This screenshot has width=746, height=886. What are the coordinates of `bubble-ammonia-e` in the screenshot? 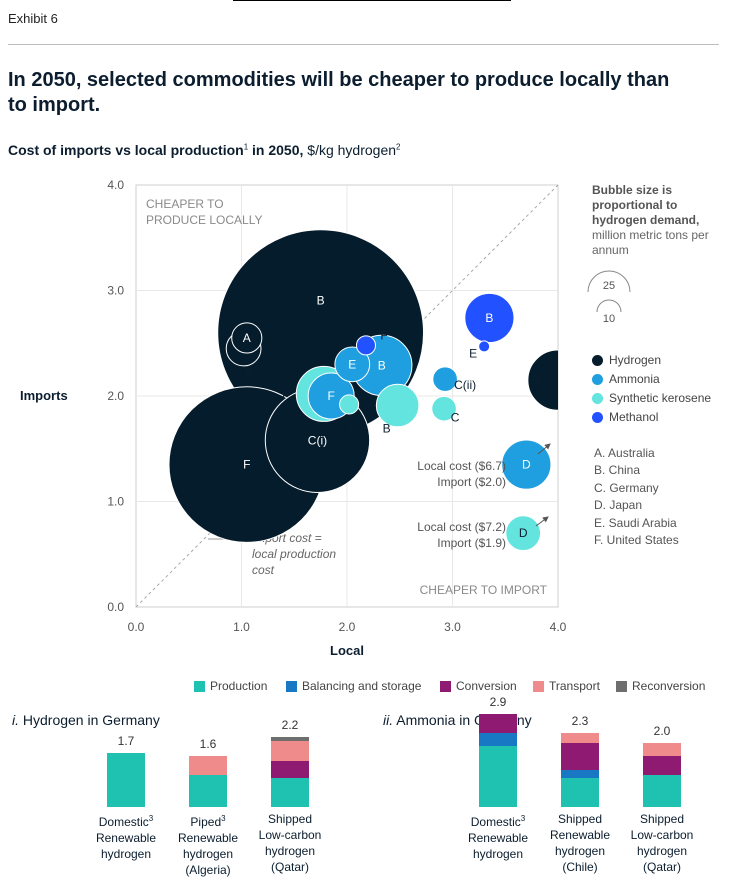 It's located at (352, 364).